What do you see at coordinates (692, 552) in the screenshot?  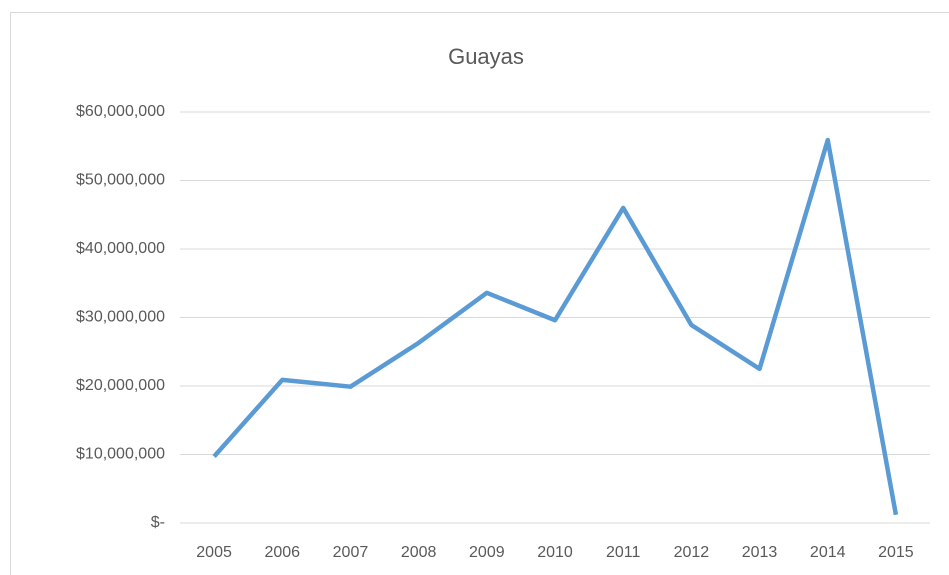 I see `x-tick-label: 2012` at bounding box center [692, 552].